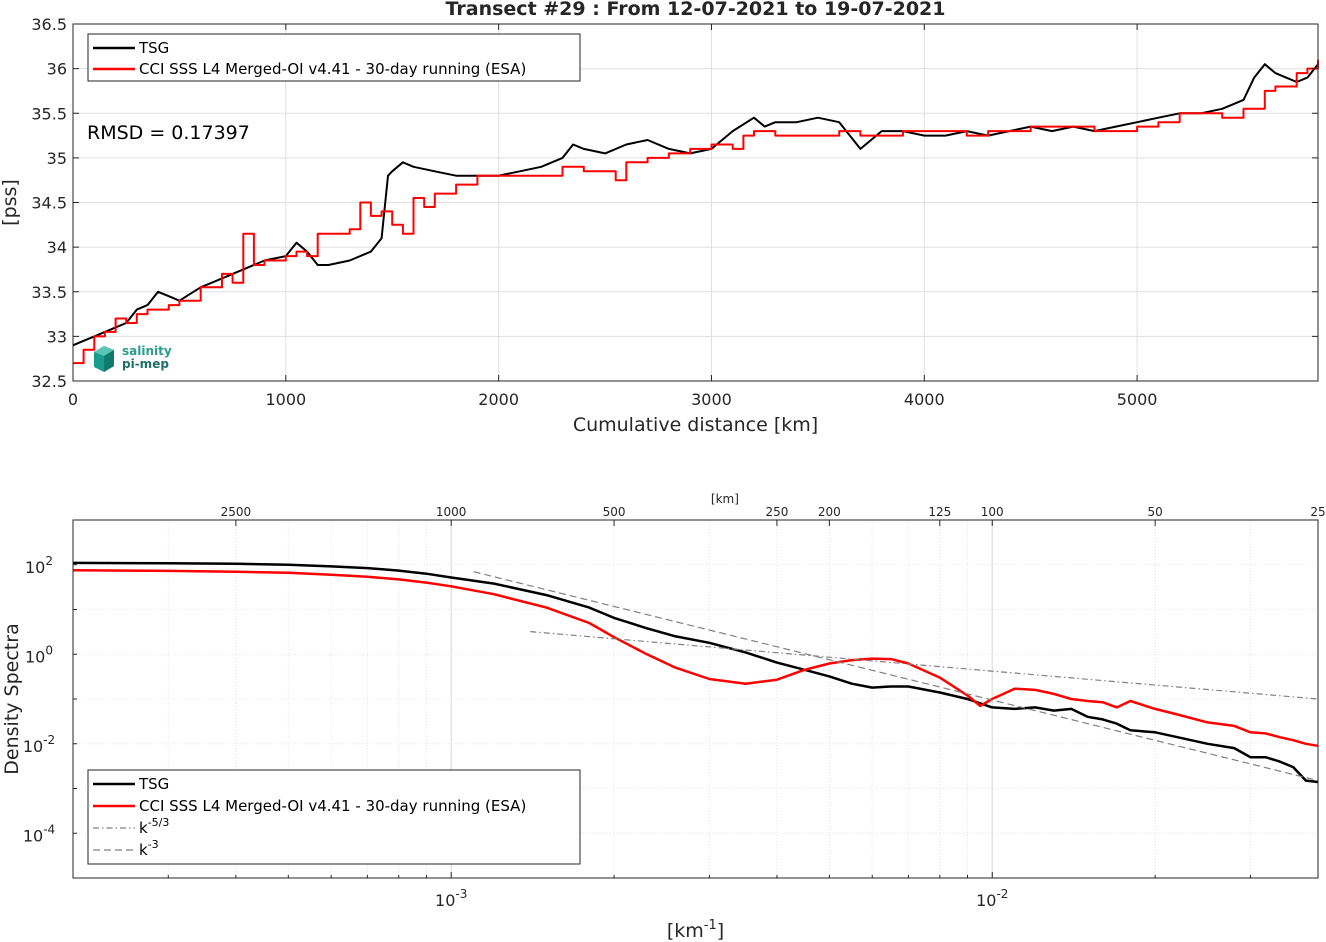 The image size is (1326, 942). I want to click on legend-entry-exponent: -5/3, so click(159, 822).